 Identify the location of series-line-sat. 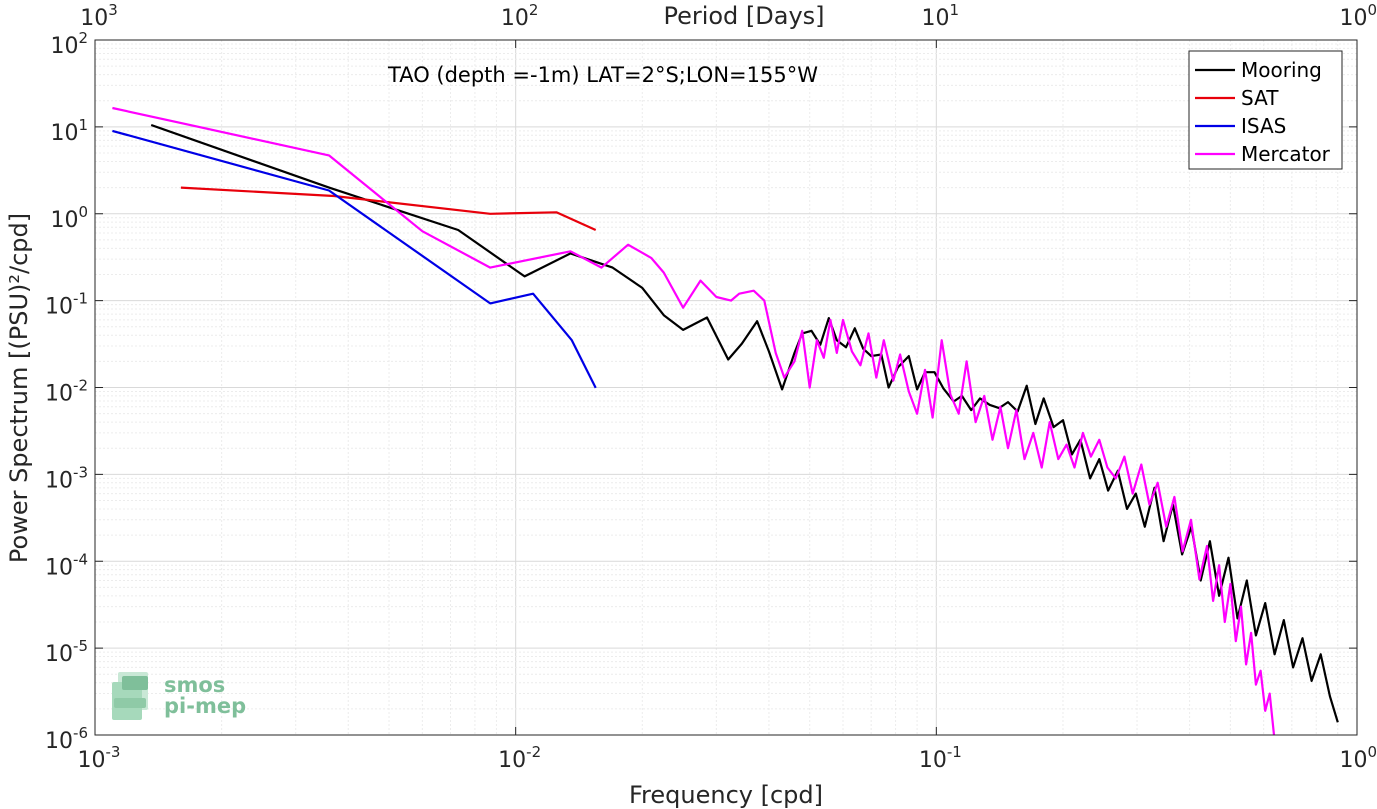
(388, 209).